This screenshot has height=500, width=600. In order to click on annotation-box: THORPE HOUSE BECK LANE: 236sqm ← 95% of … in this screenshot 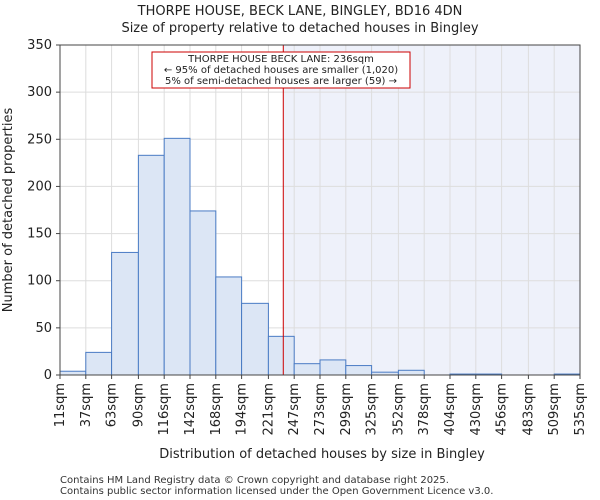, I will do `click(281, 70)`.